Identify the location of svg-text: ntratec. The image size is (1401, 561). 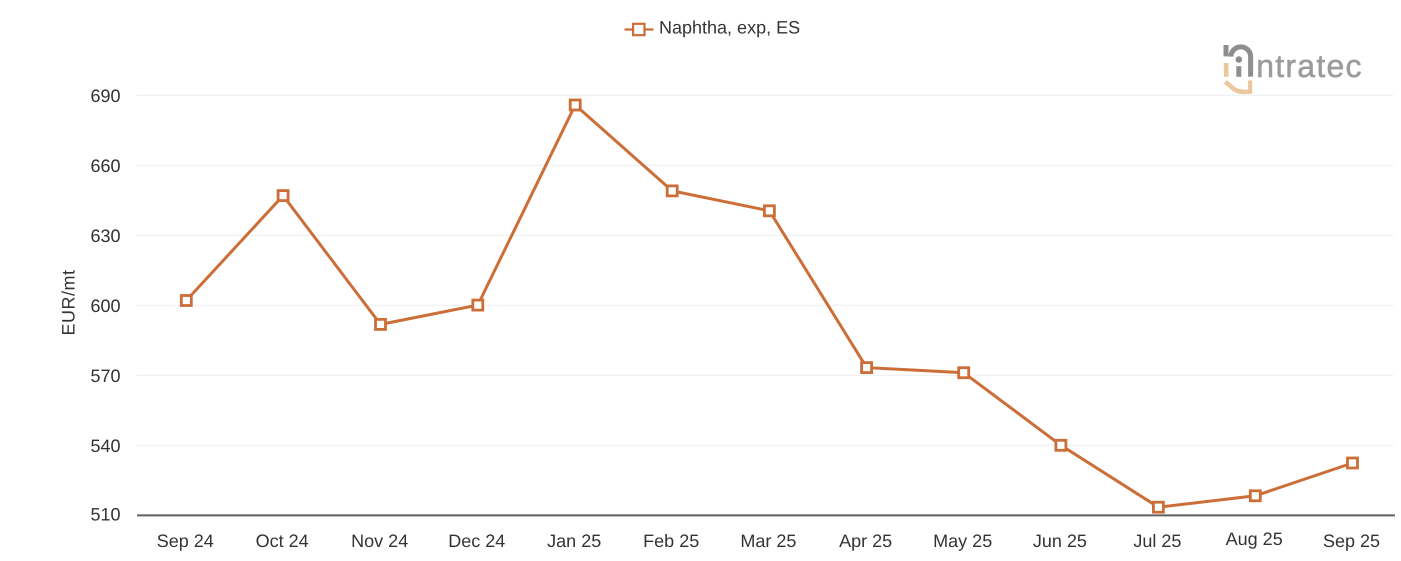
(1309, 66).